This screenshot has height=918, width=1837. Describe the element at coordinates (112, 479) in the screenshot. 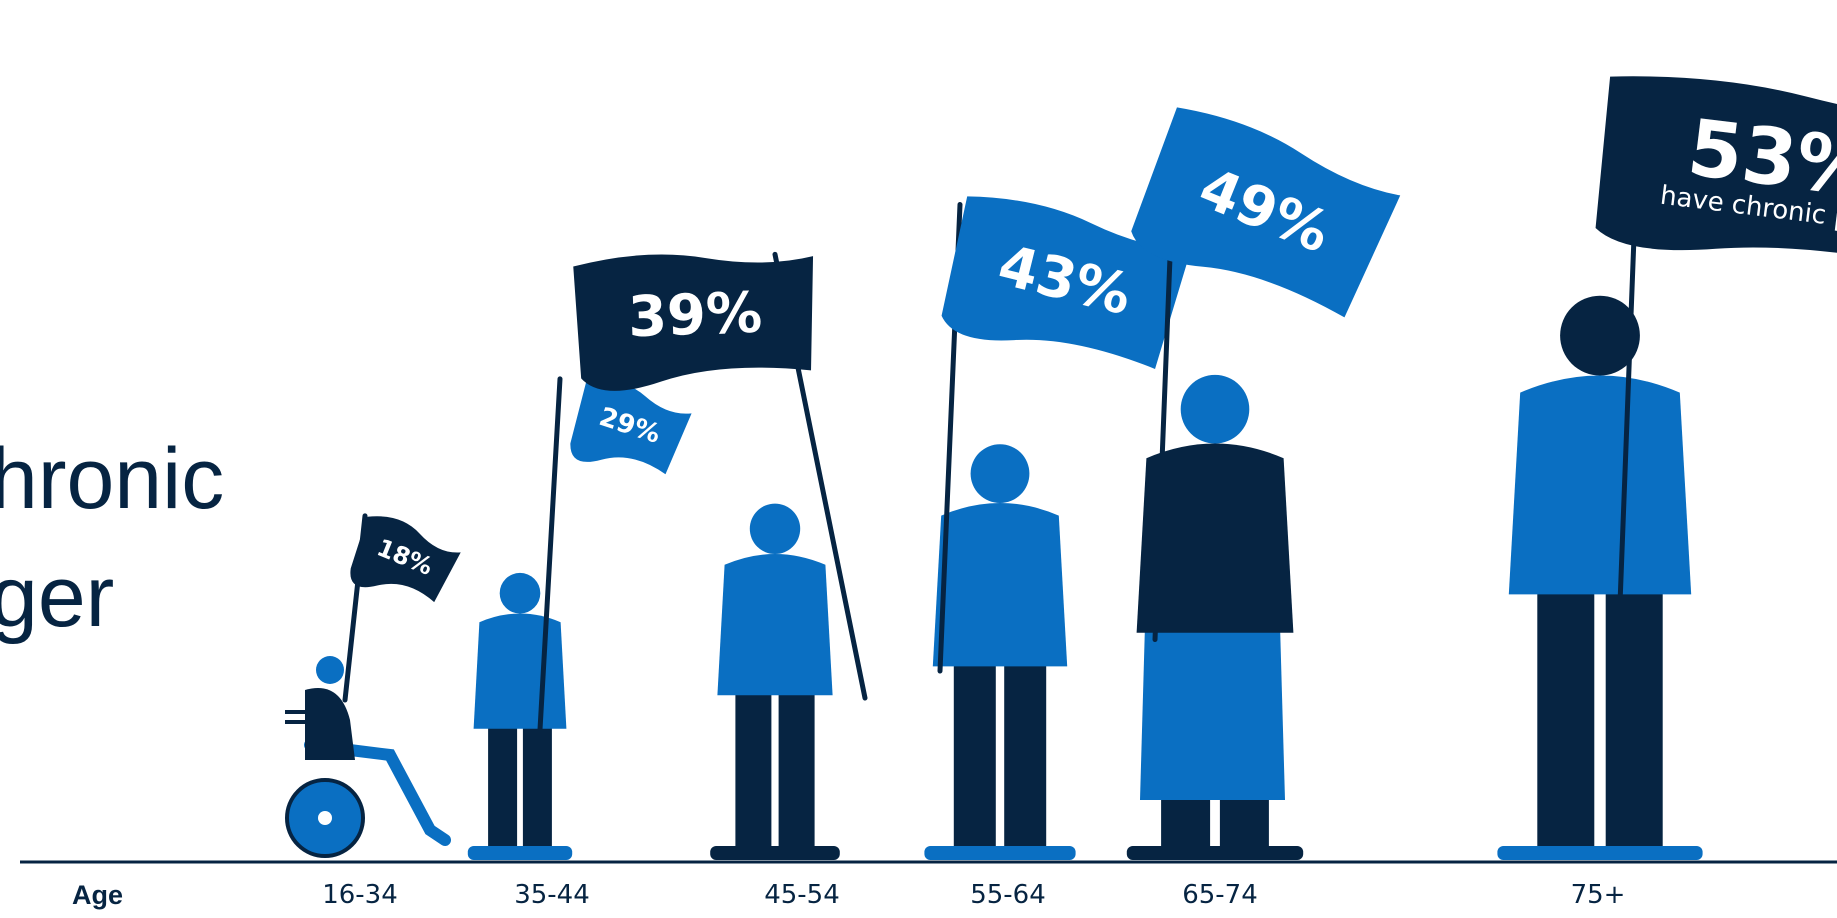

I see `headline-line-1: hronic` at that location.